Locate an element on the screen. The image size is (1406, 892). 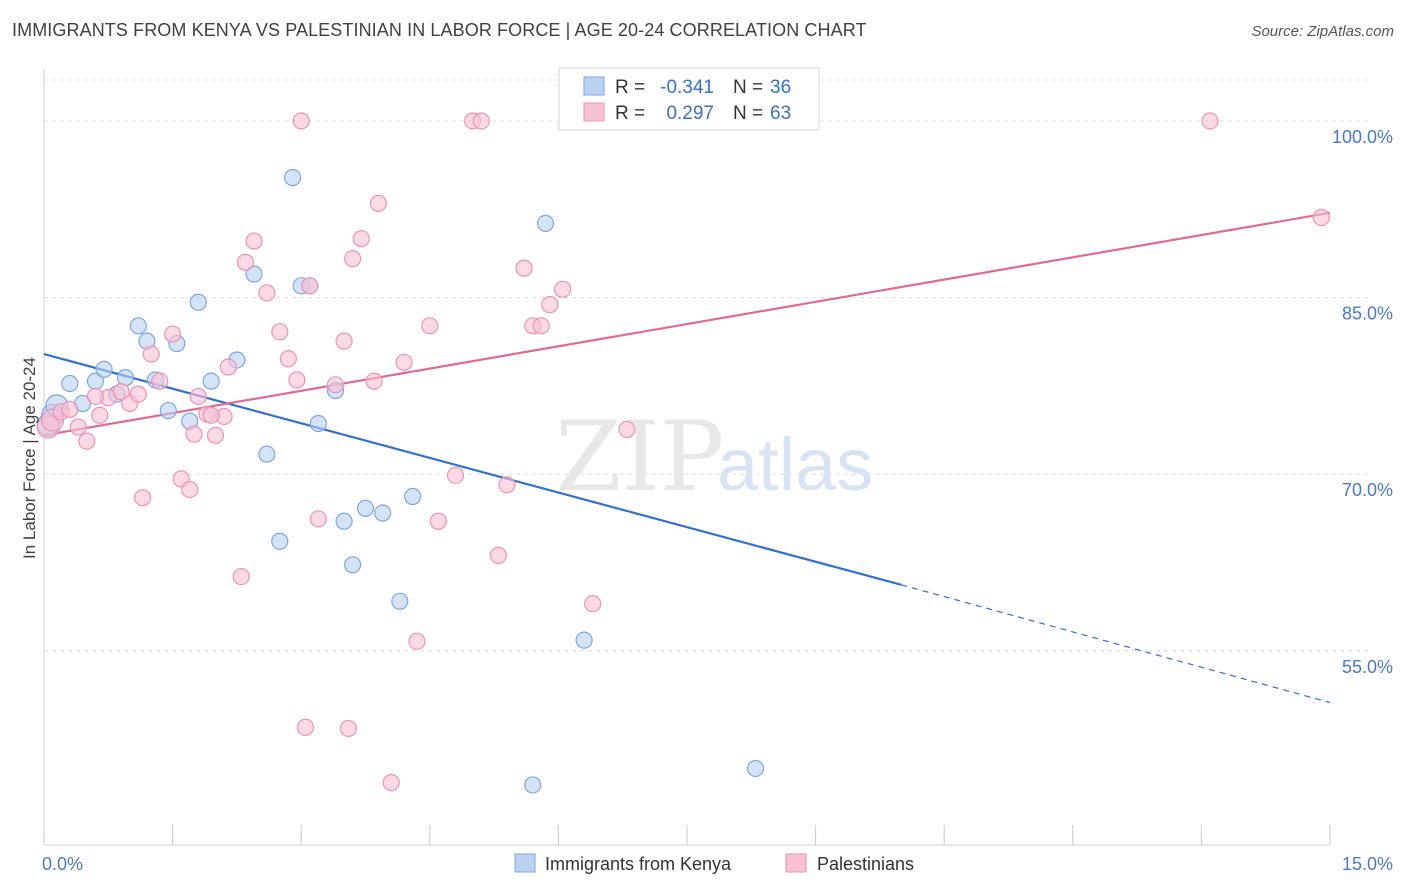
y-tick-label: 55.0% is located at coordinates (1367, 667).